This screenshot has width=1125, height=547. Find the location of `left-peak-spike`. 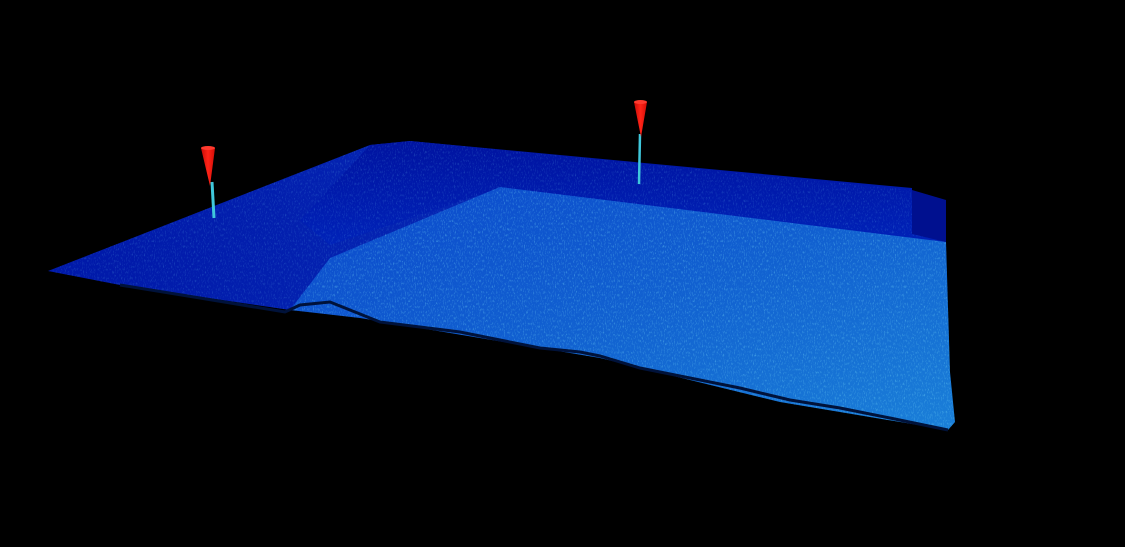

left-peak-spike is located at coordinates (213, 200).